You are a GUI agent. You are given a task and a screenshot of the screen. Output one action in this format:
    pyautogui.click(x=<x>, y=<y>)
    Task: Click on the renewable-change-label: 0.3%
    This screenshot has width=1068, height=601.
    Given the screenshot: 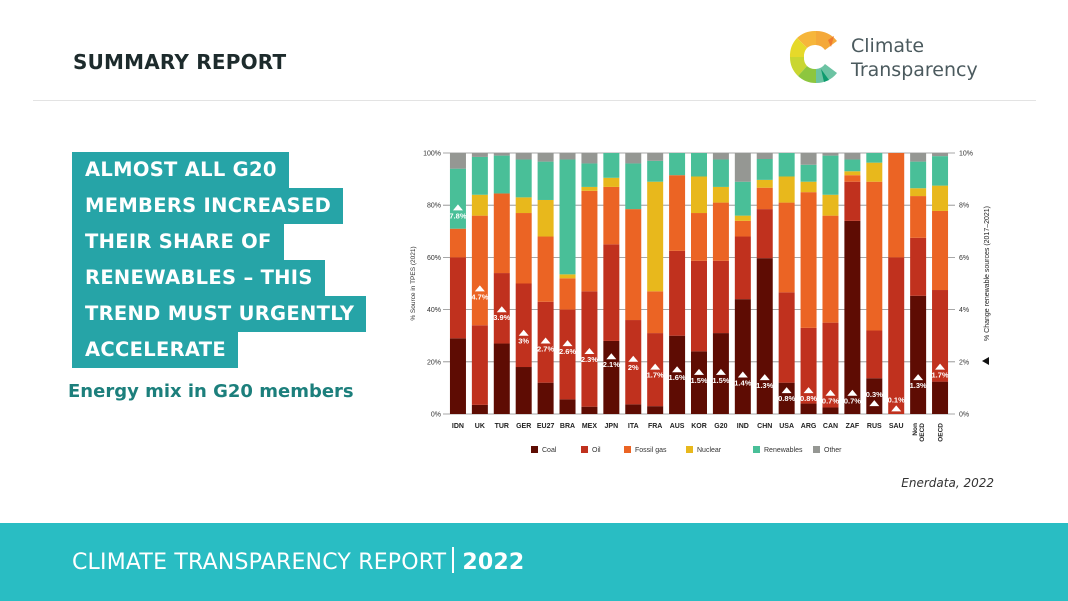 What is the action you would take?
    pyautogui.click(x=874, y=394)
    